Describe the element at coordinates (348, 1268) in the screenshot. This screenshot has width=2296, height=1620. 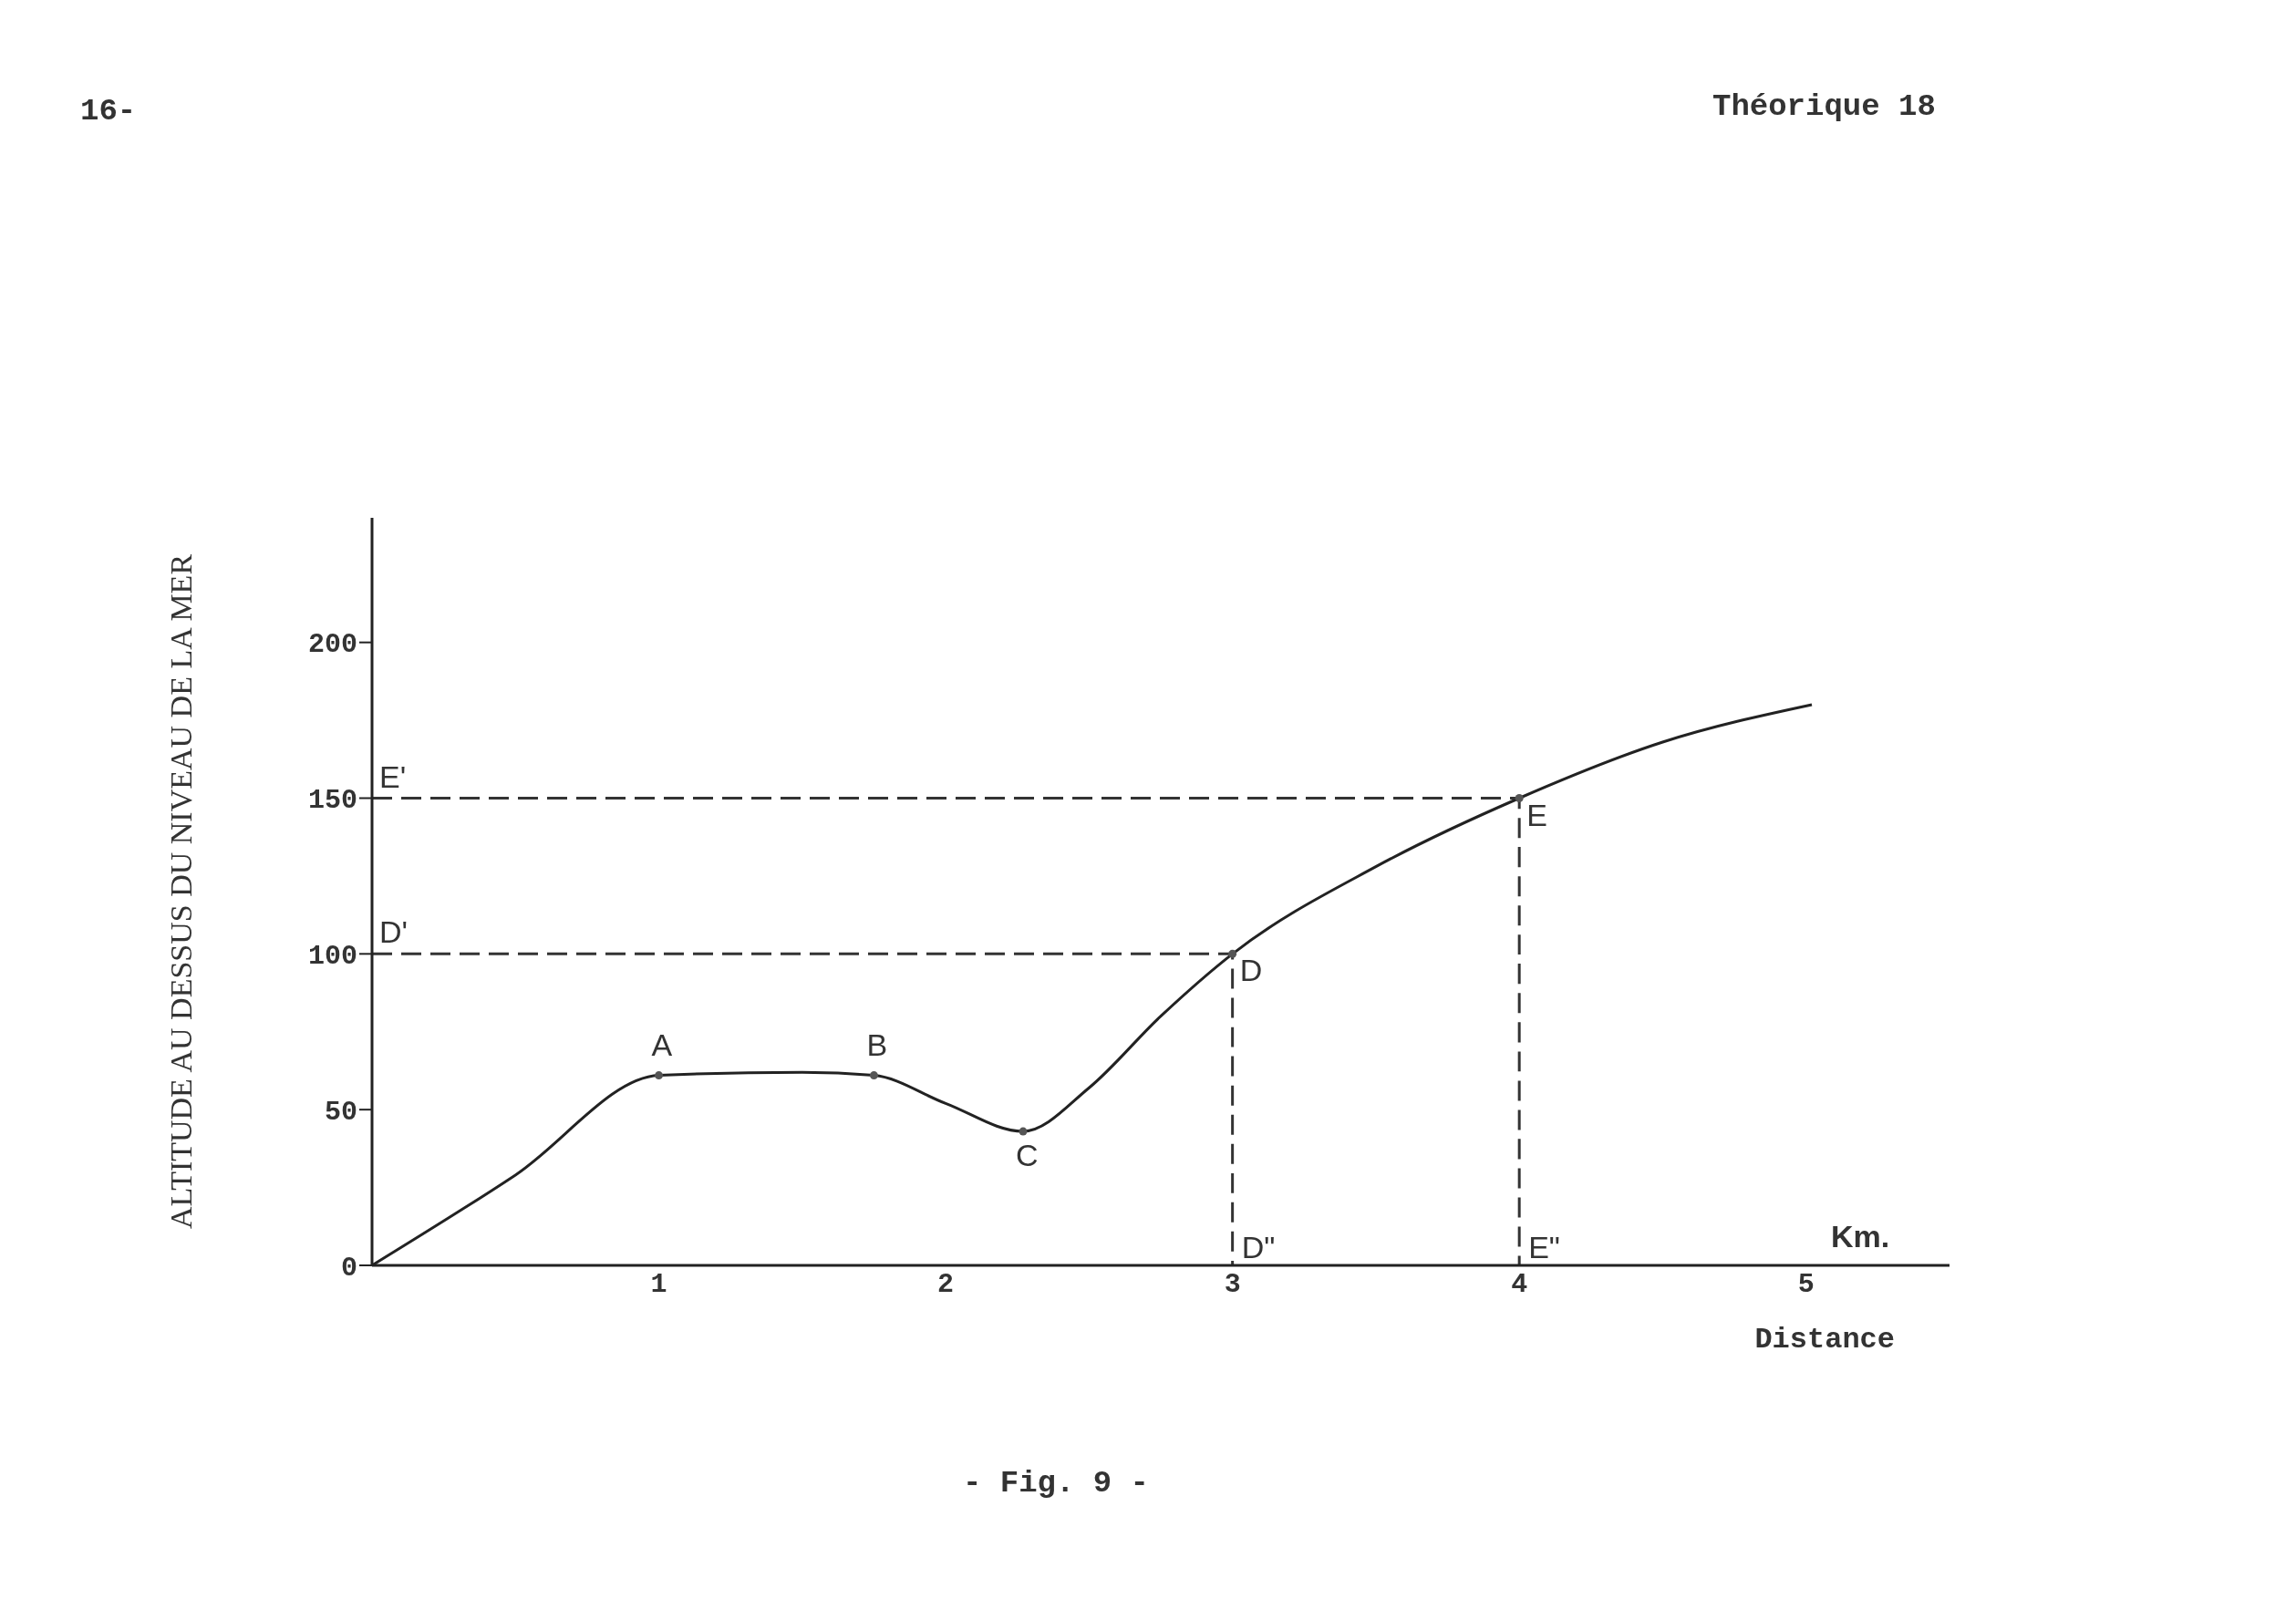
I see `y-tick-label: 0` at that location.